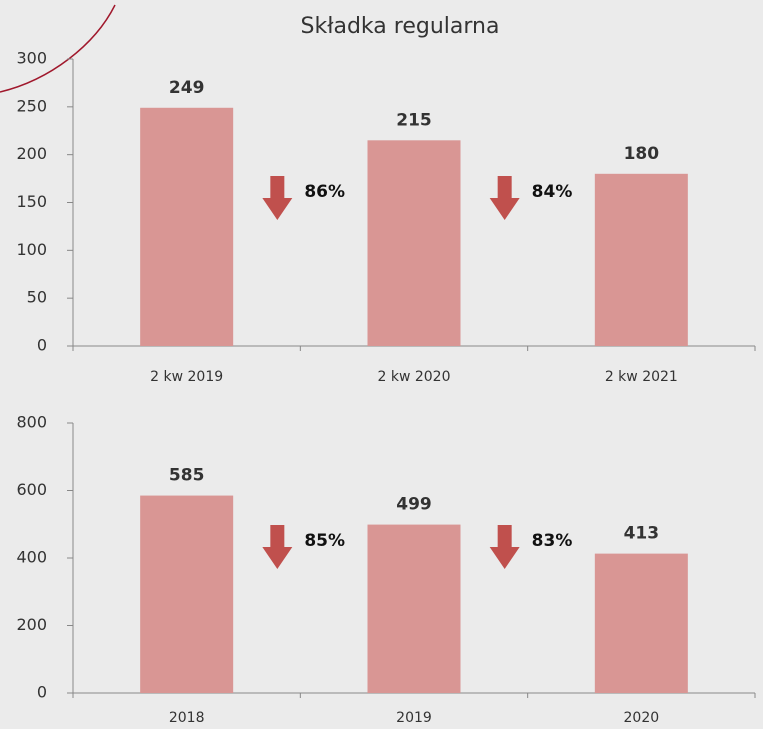 Image resolution: width=763 pixels, height=729 pixels. I want to click on annotation: 86%, so click(324, 192).